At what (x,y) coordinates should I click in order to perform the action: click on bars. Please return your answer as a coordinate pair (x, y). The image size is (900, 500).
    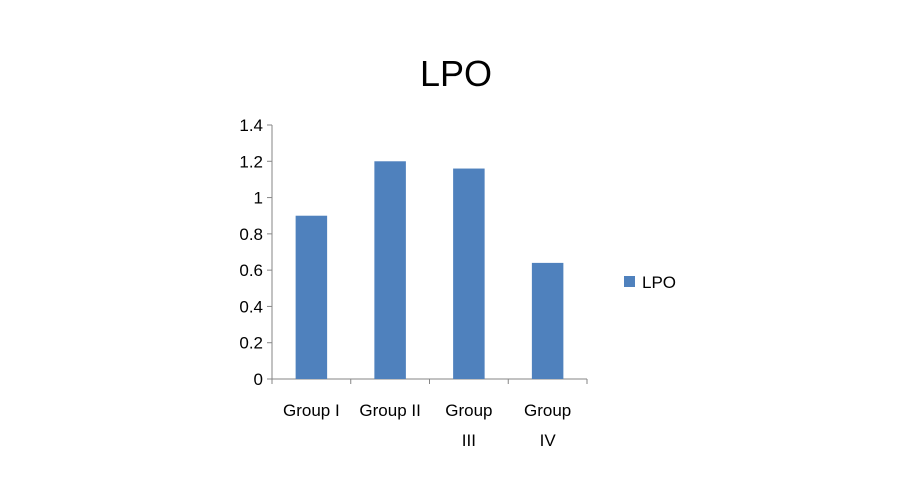
    Looking at the image, I should click on (429, 270).